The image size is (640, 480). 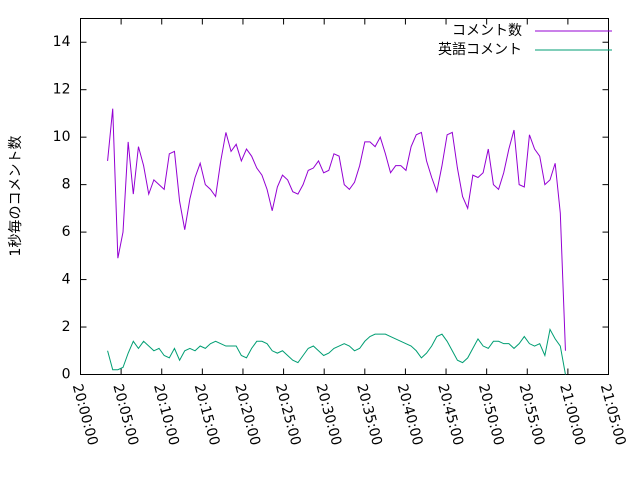 I want to click on x-tick-label: 20:15:00, so click(x=207, y=414).